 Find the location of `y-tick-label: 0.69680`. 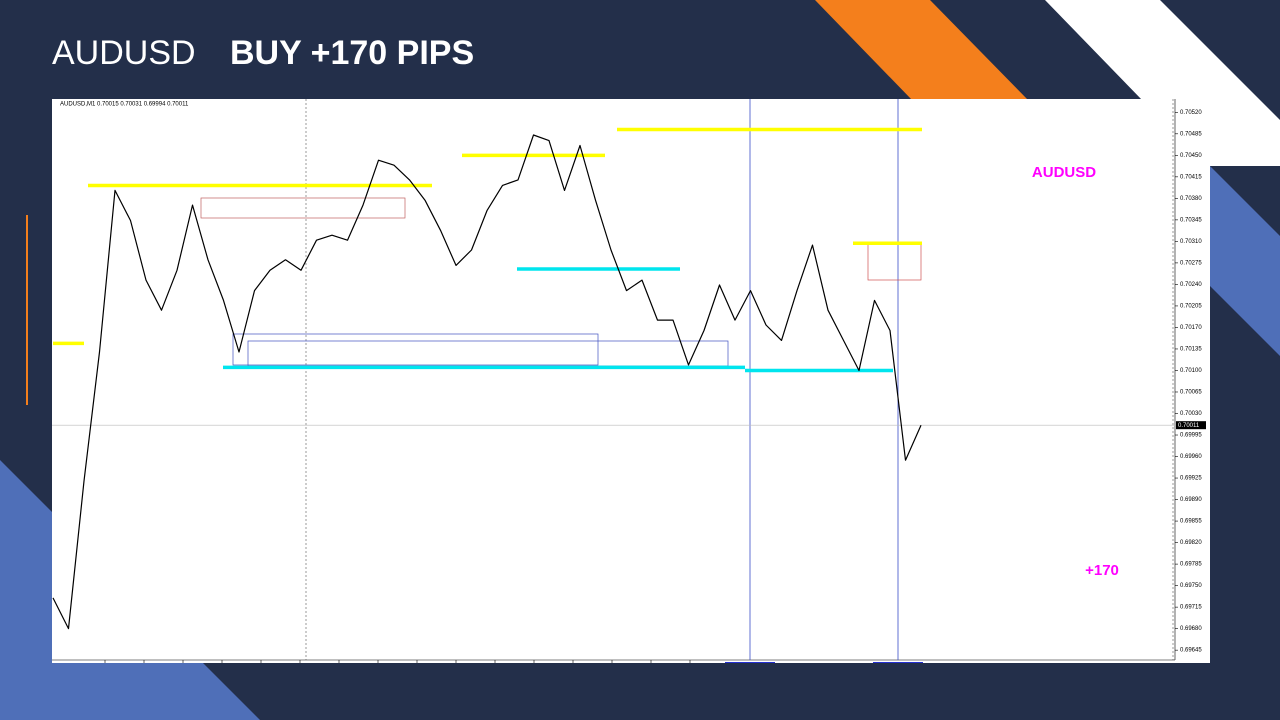

y-tick-label: 0.69680 is located at coordinates (1191, 629).